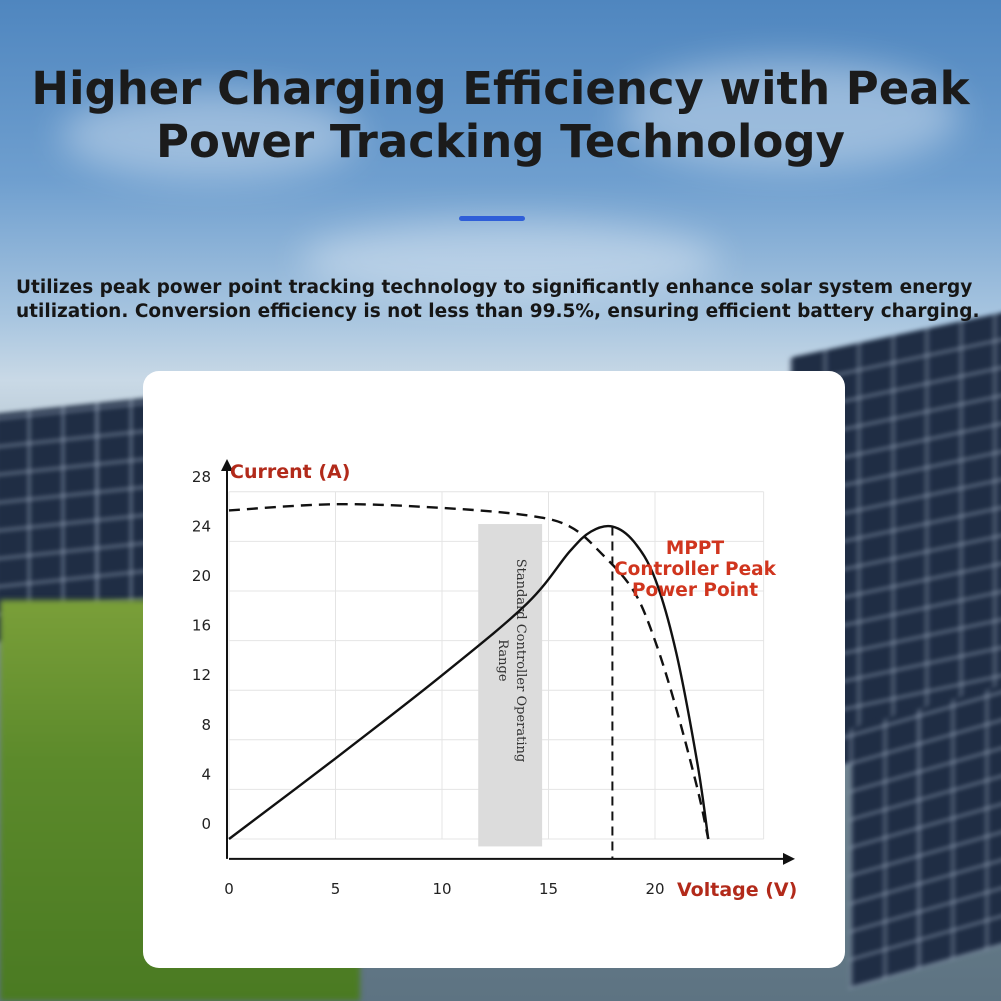  What do you see at coordinates (290, 472) in the screenshot?
I see `y-axis-title: Current (A)` at bounding box center [290, 472].